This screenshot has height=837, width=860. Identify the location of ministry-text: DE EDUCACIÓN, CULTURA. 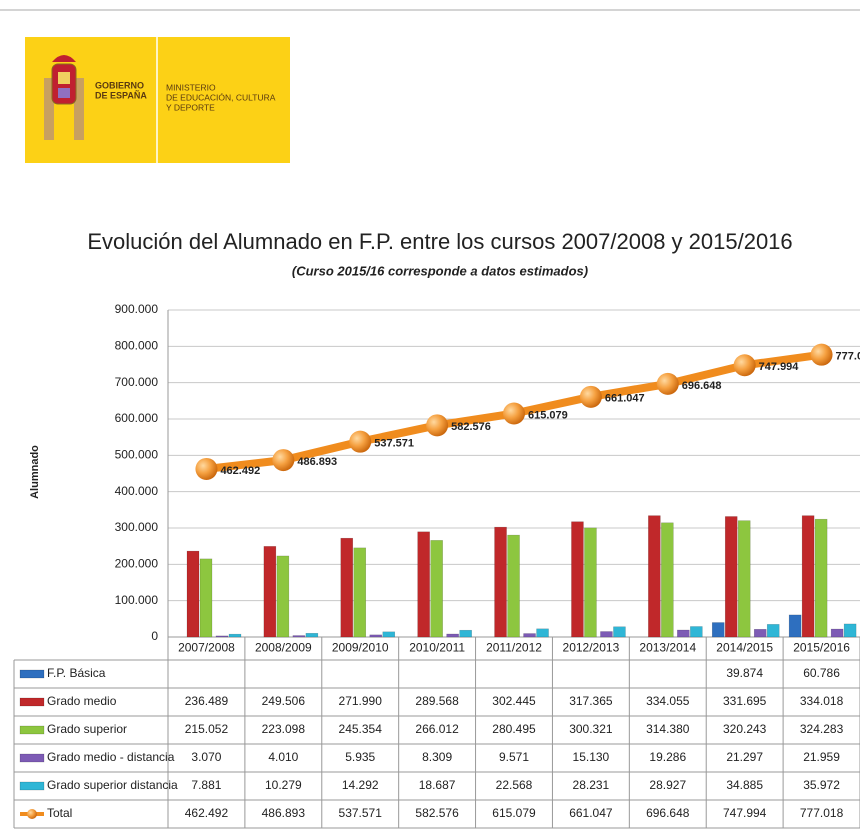
(221, 97).